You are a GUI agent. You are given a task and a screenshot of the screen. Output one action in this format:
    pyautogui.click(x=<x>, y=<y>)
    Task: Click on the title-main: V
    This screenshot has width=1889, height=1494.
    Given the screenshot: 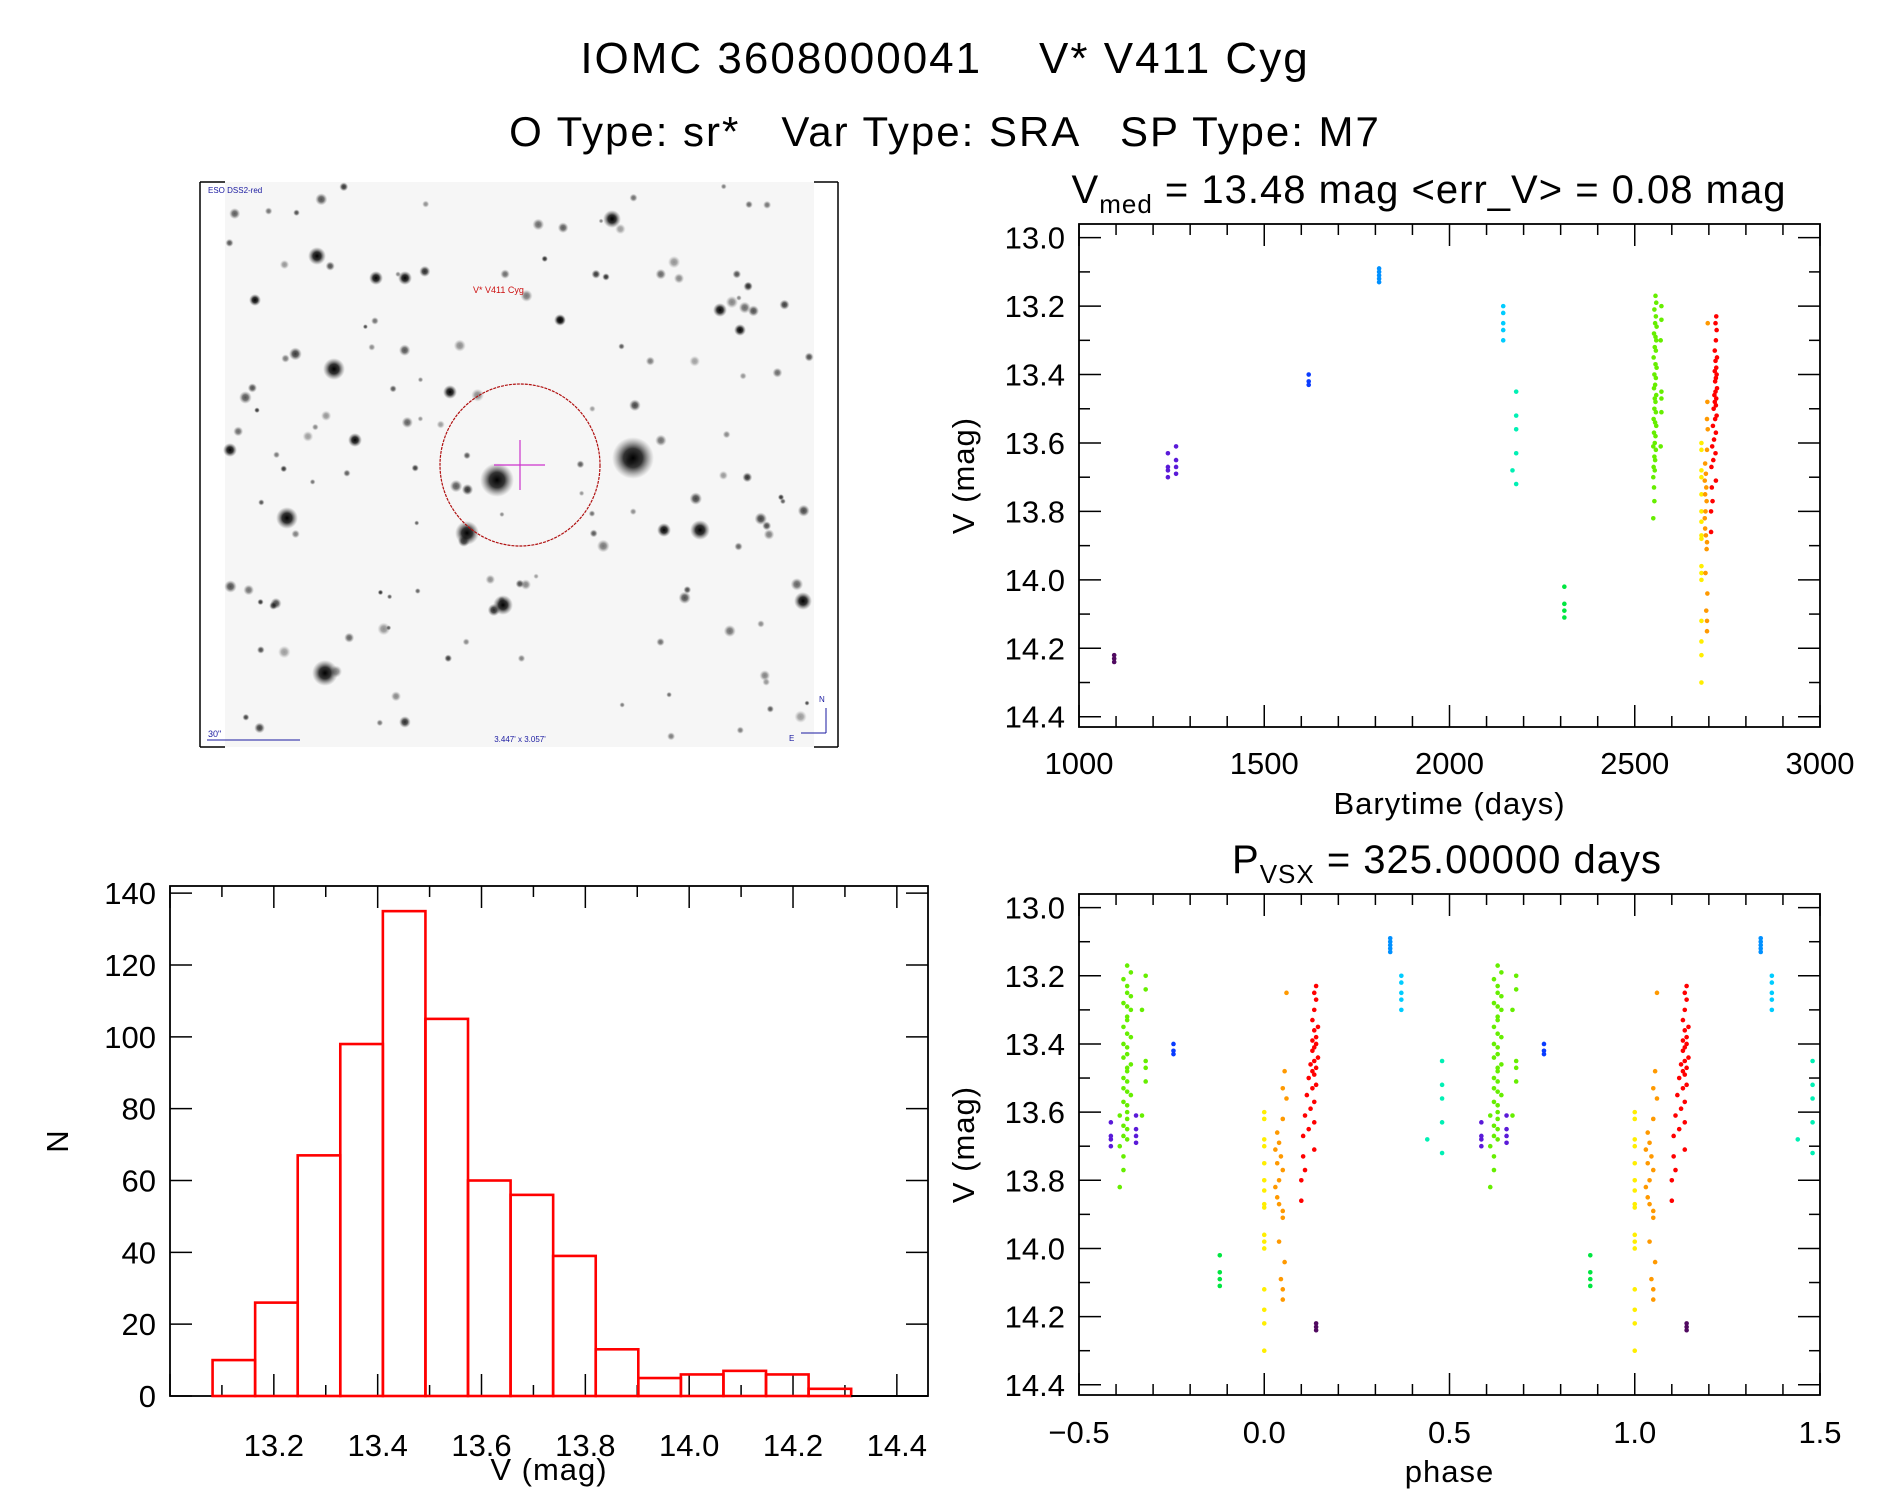 What is the action you would take?
    pyautogui.click(x=1085, y=190)
    